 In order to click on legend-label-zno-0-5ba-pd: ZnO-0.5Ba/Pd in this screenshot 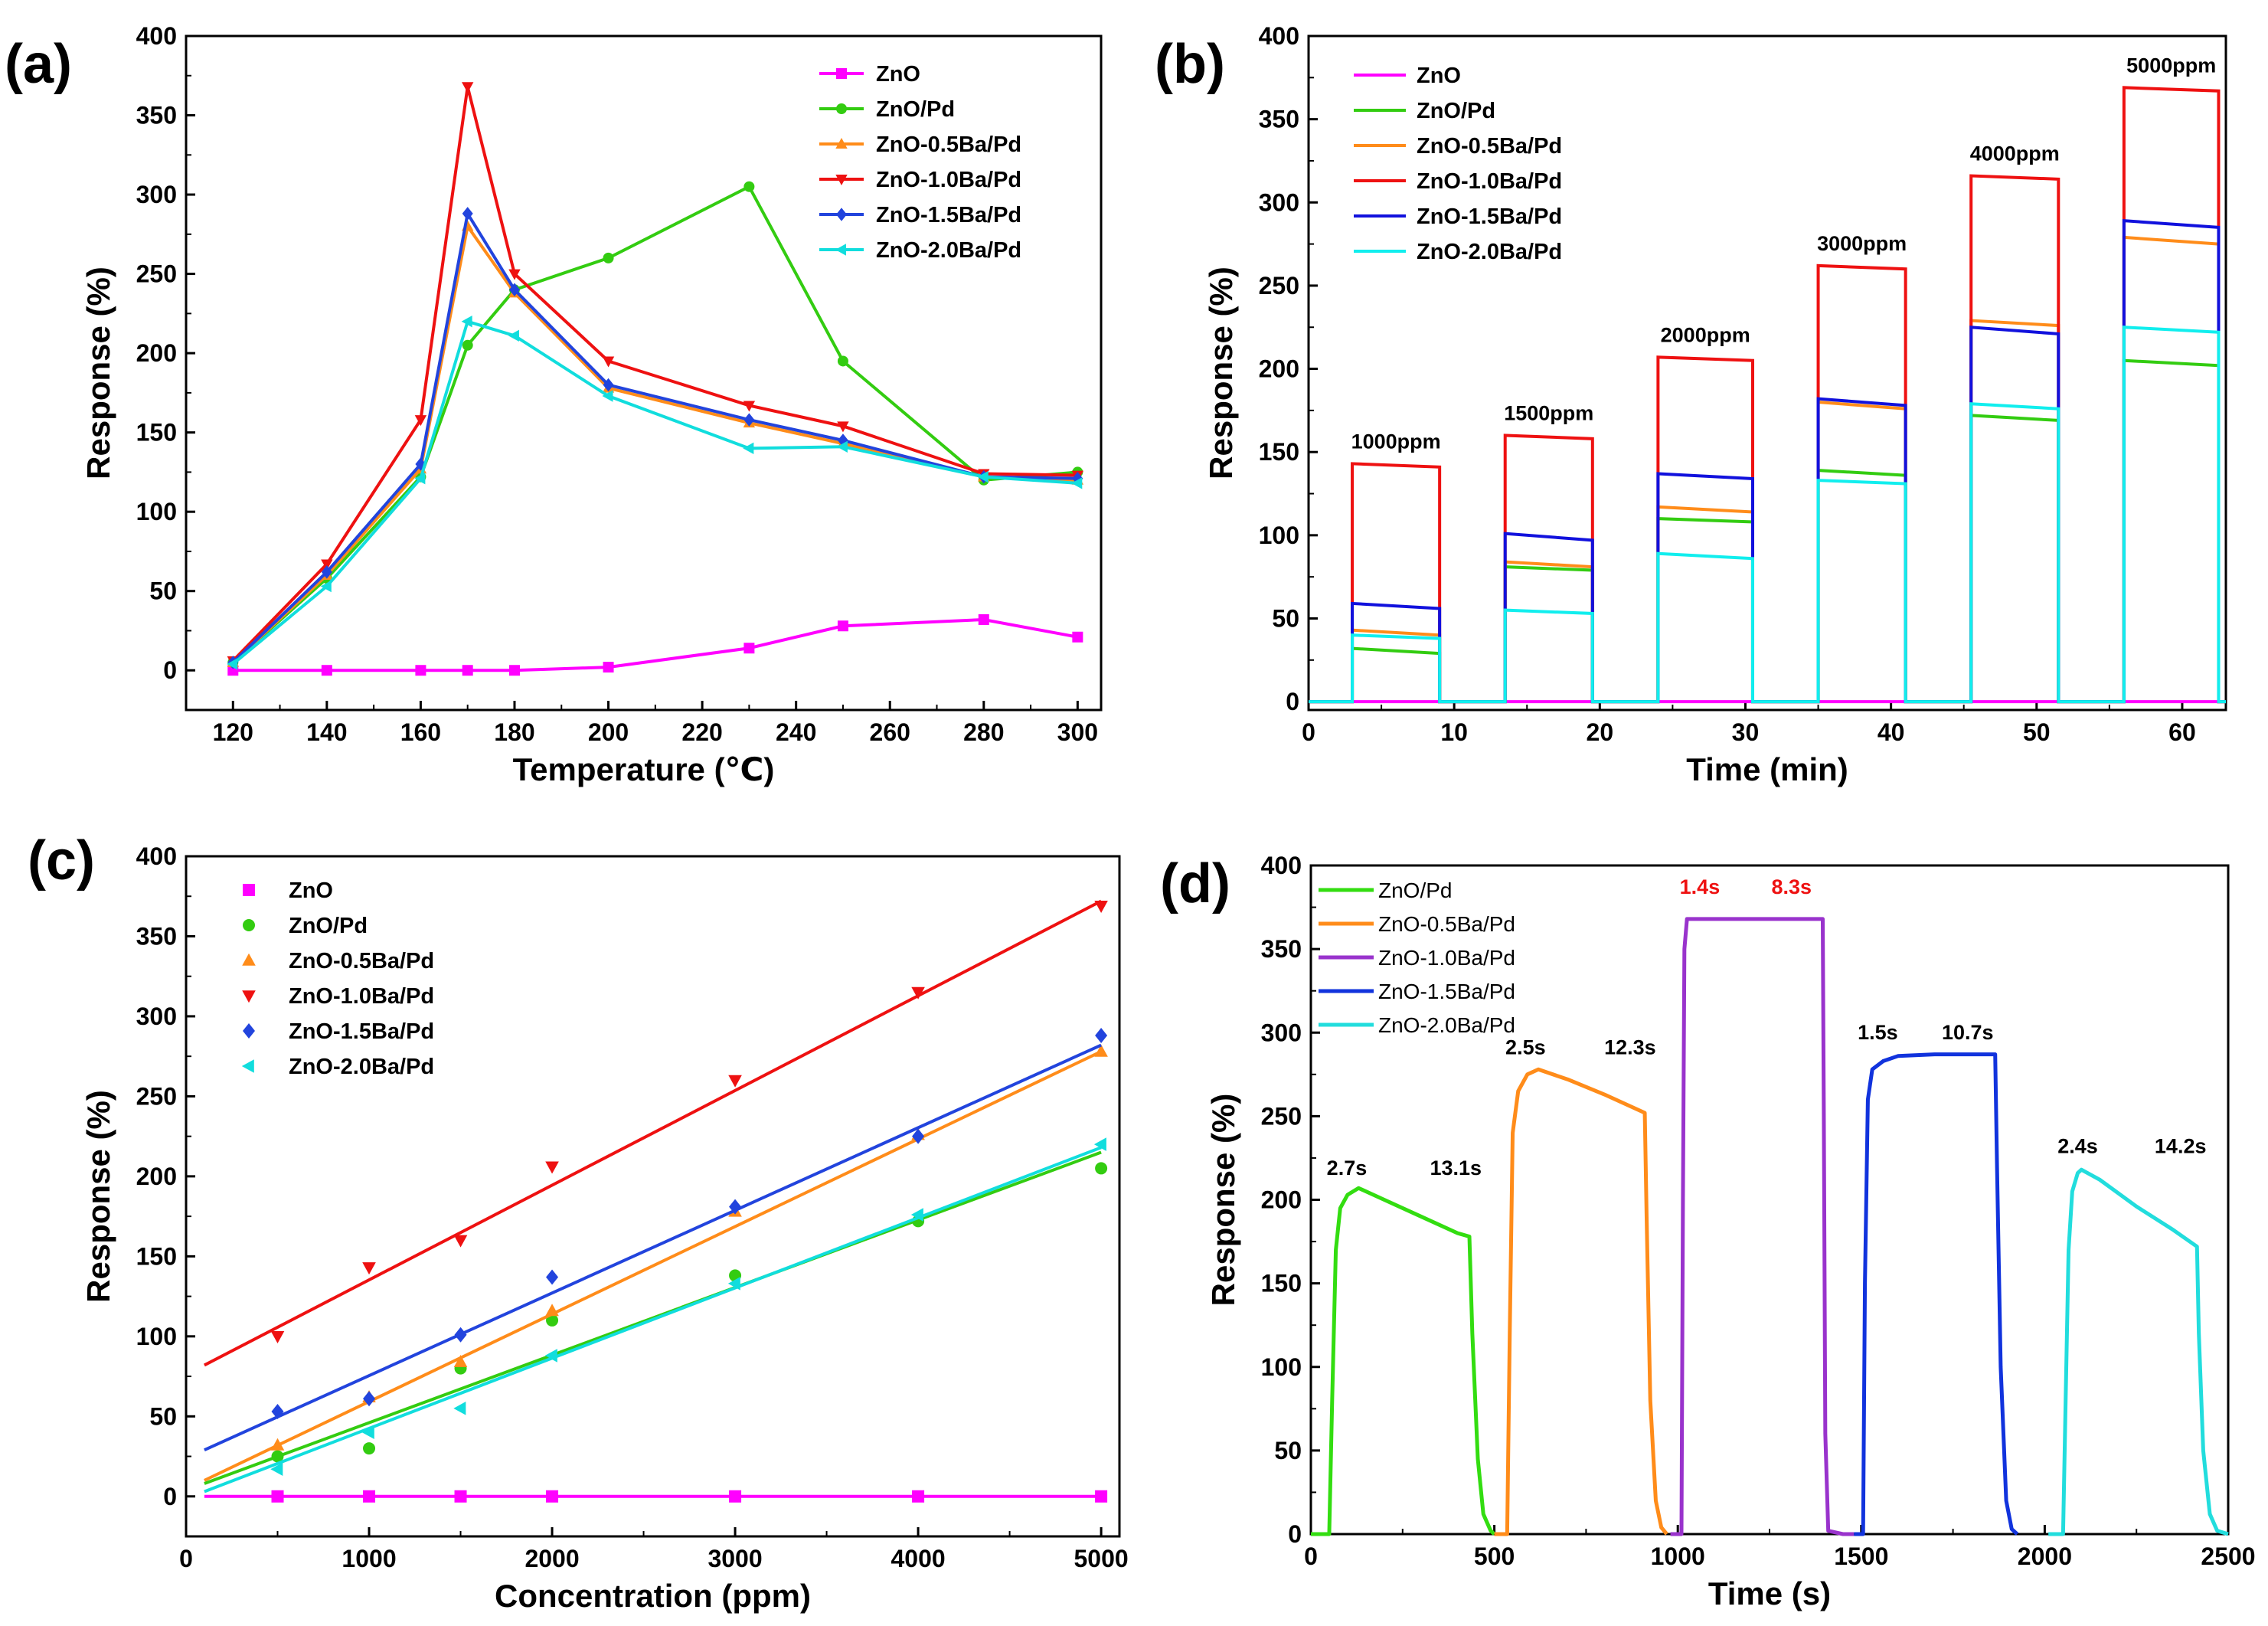, I will do `click(361, 961)`.